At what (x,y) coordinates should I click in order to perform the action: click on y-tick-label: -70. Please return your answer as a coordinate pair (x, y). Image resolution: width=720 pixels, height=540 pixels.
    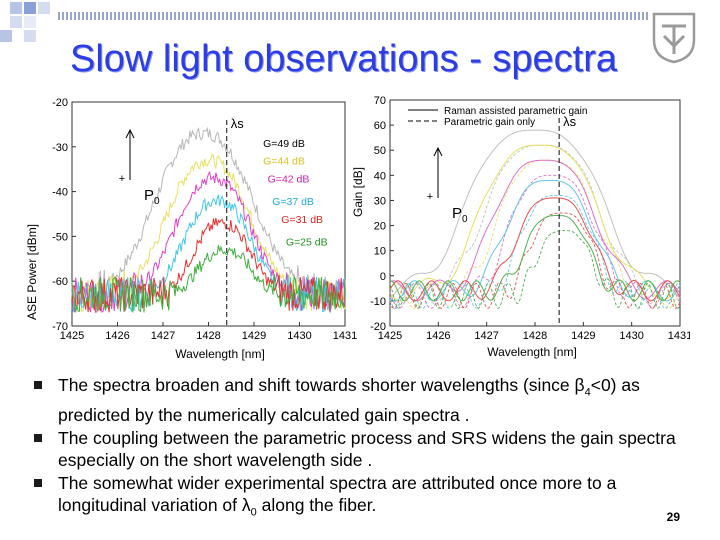
    Looking at the image, I should click on (60, 327).